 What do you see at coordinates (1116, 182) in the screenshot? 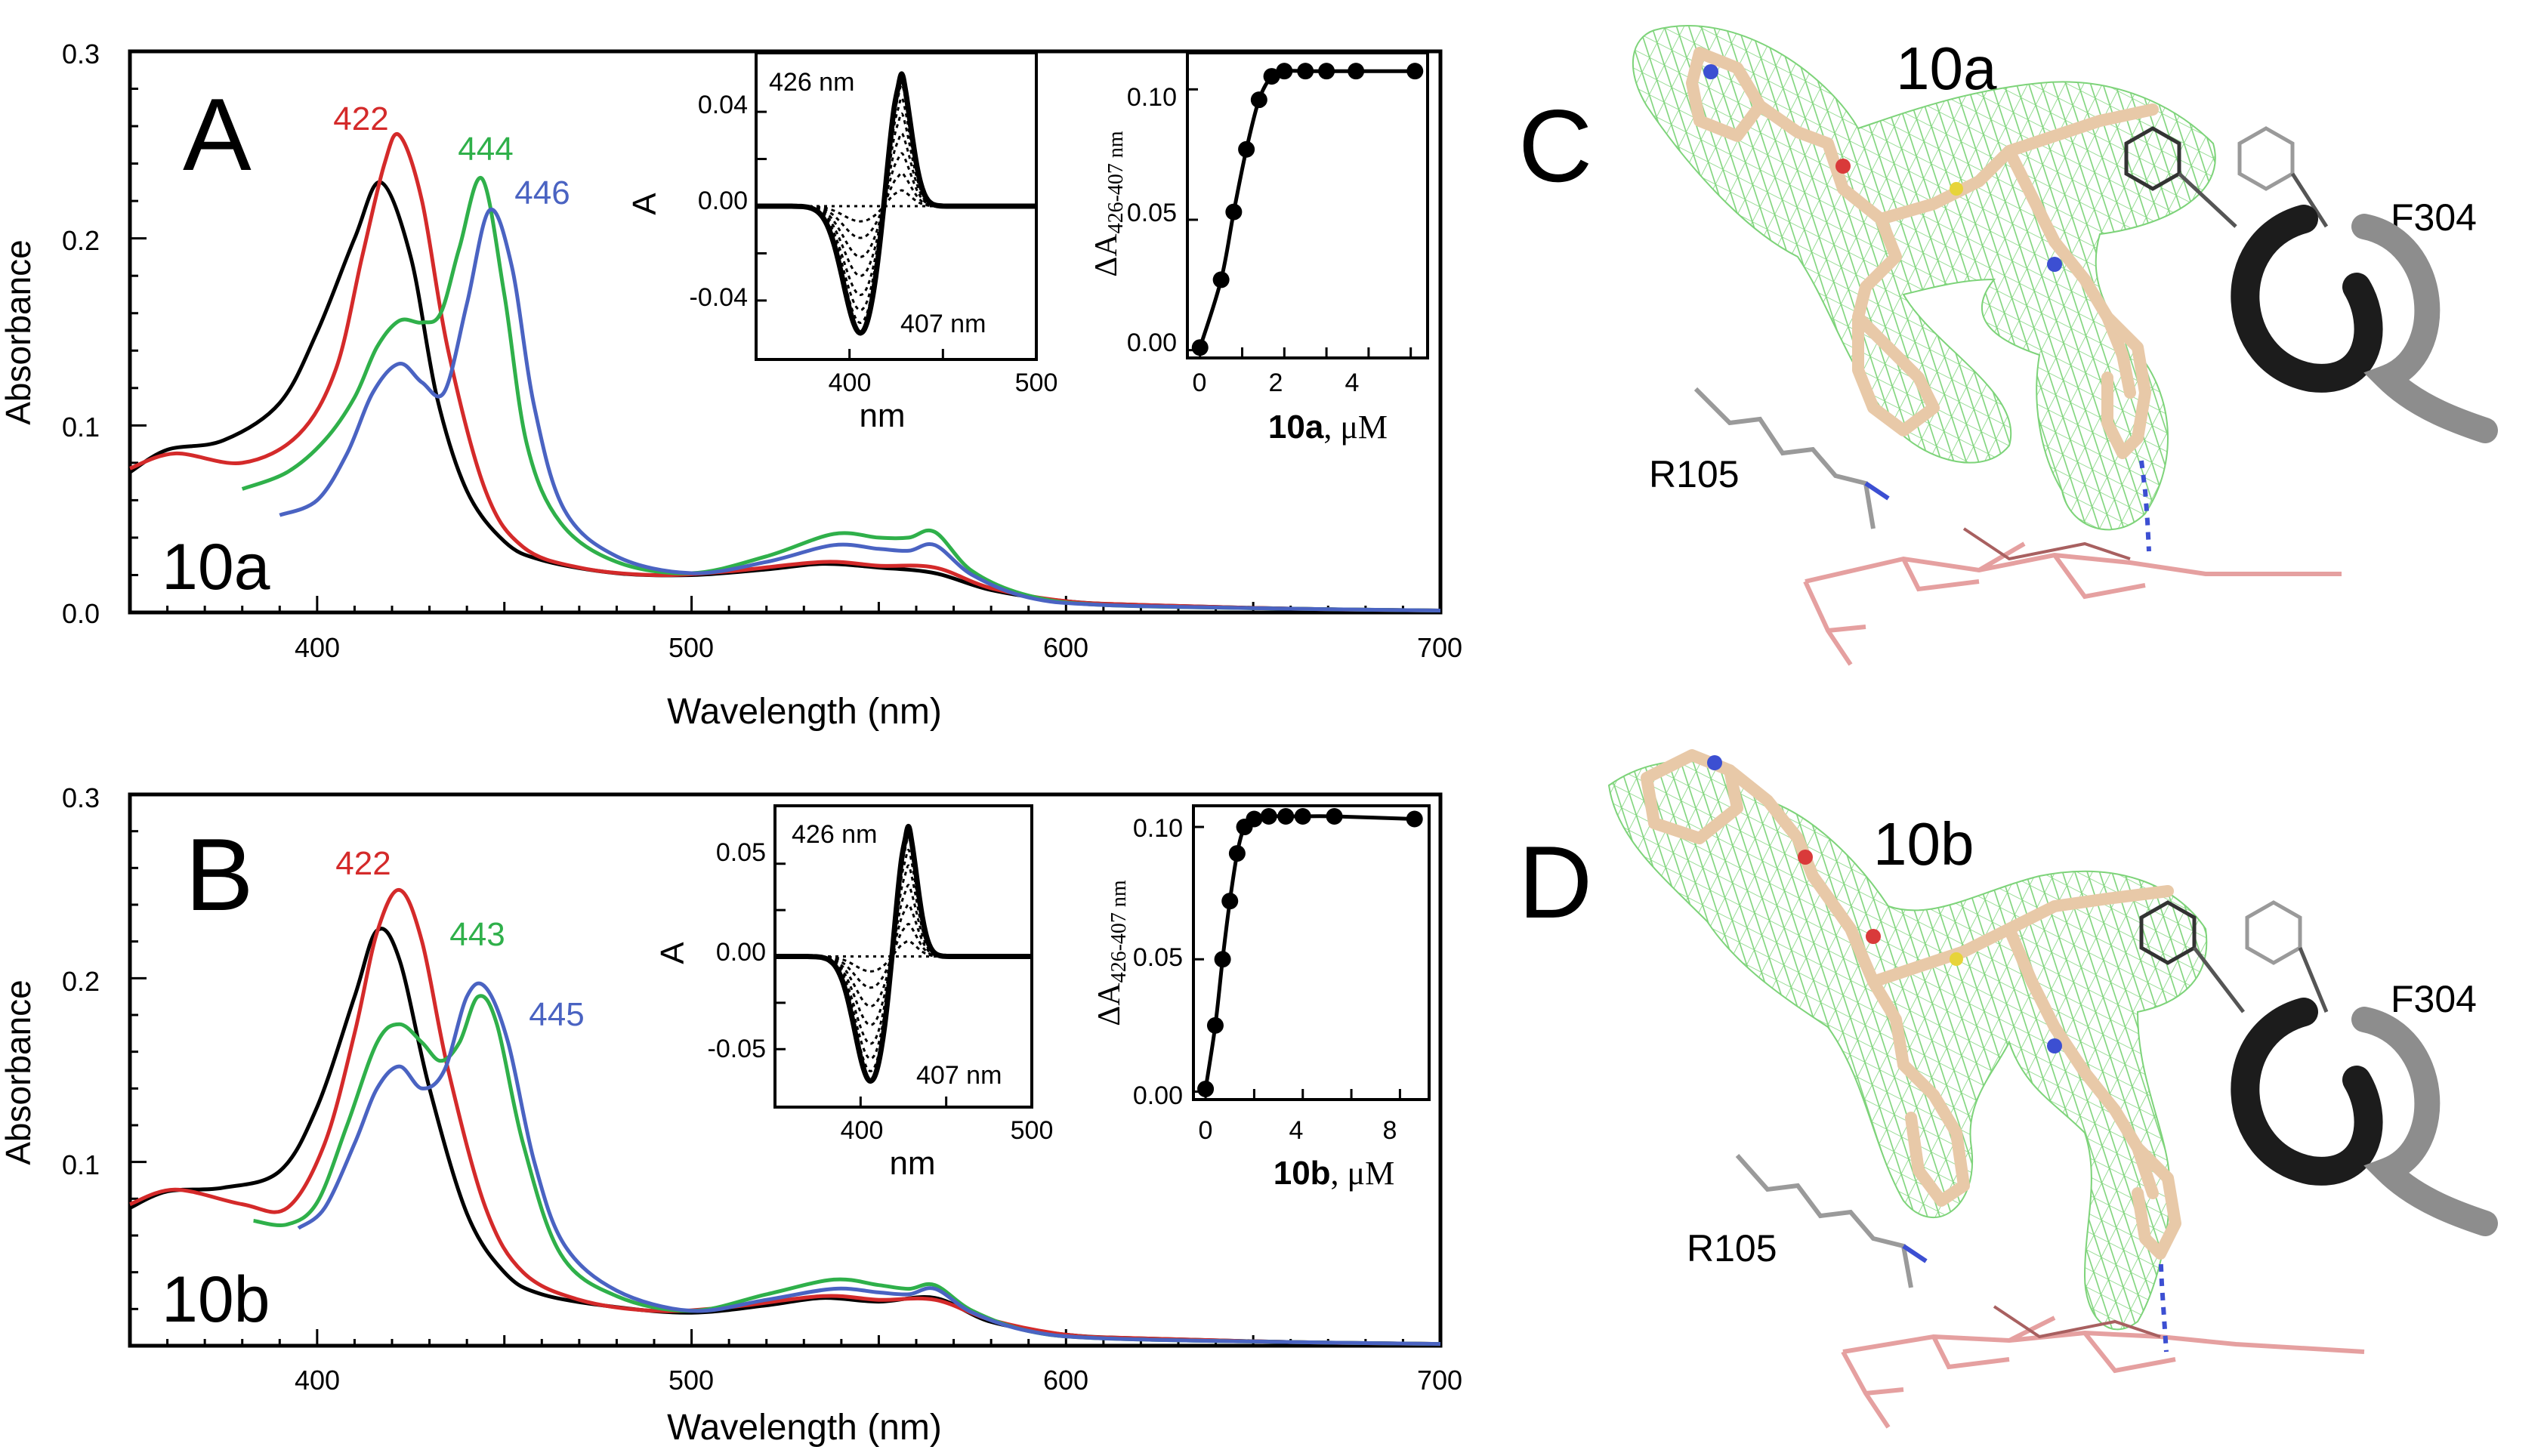
I see `a-titr-y-axis-sub: 426-407 nm` at bounding box center [1116, 182].